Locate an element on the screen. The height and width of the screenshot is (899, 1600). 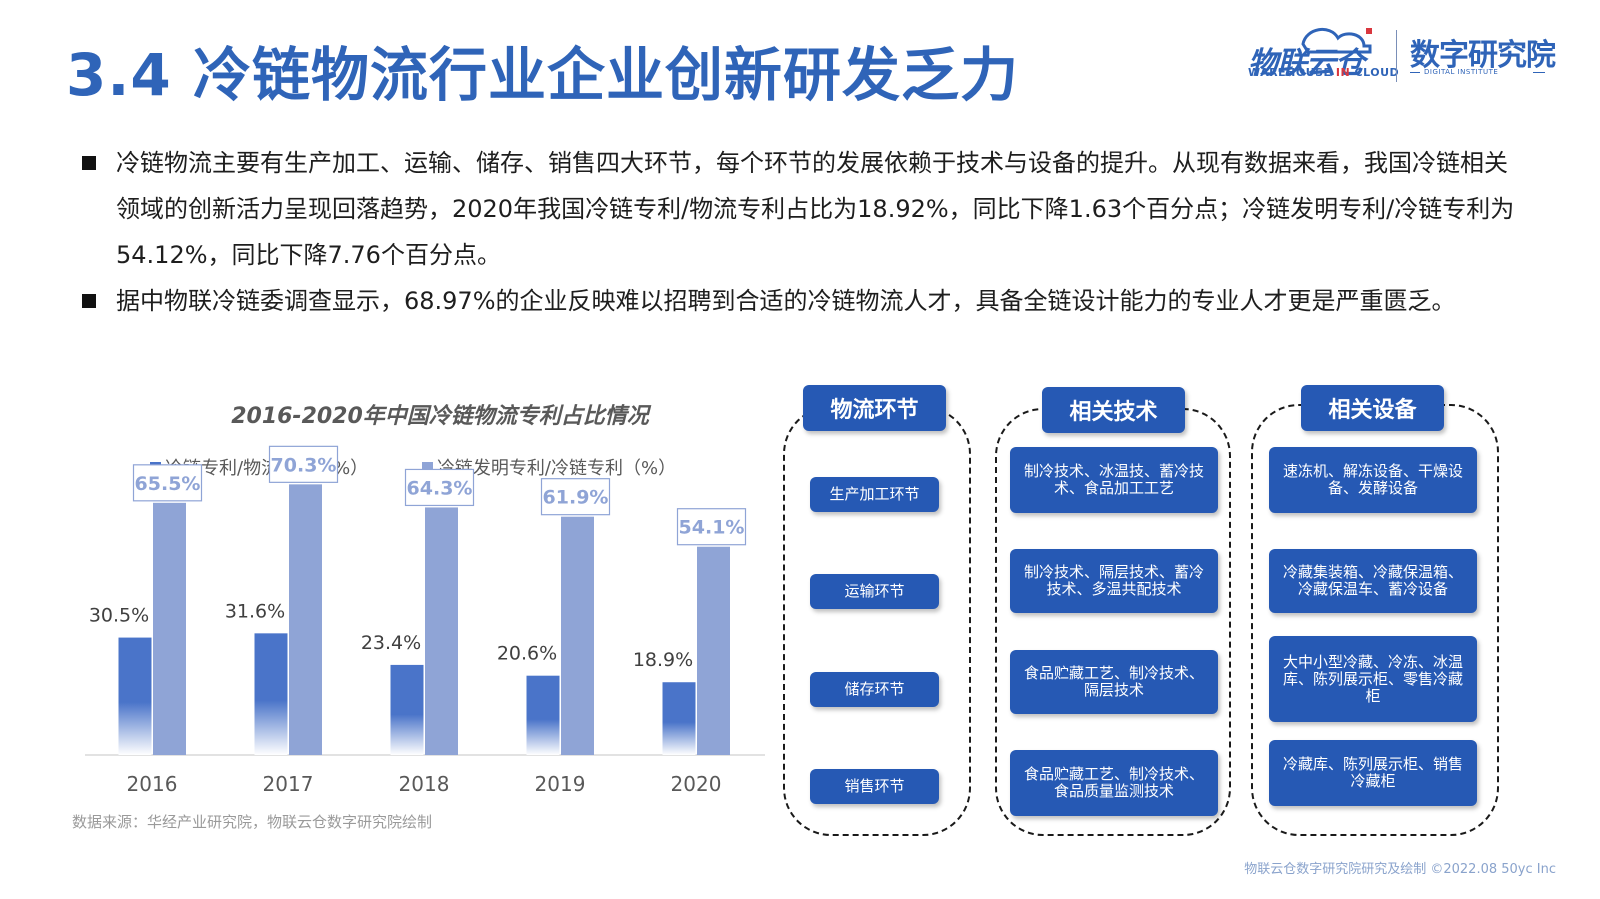
data-label-series1: 30.5% is located at coordinates (119, 616).